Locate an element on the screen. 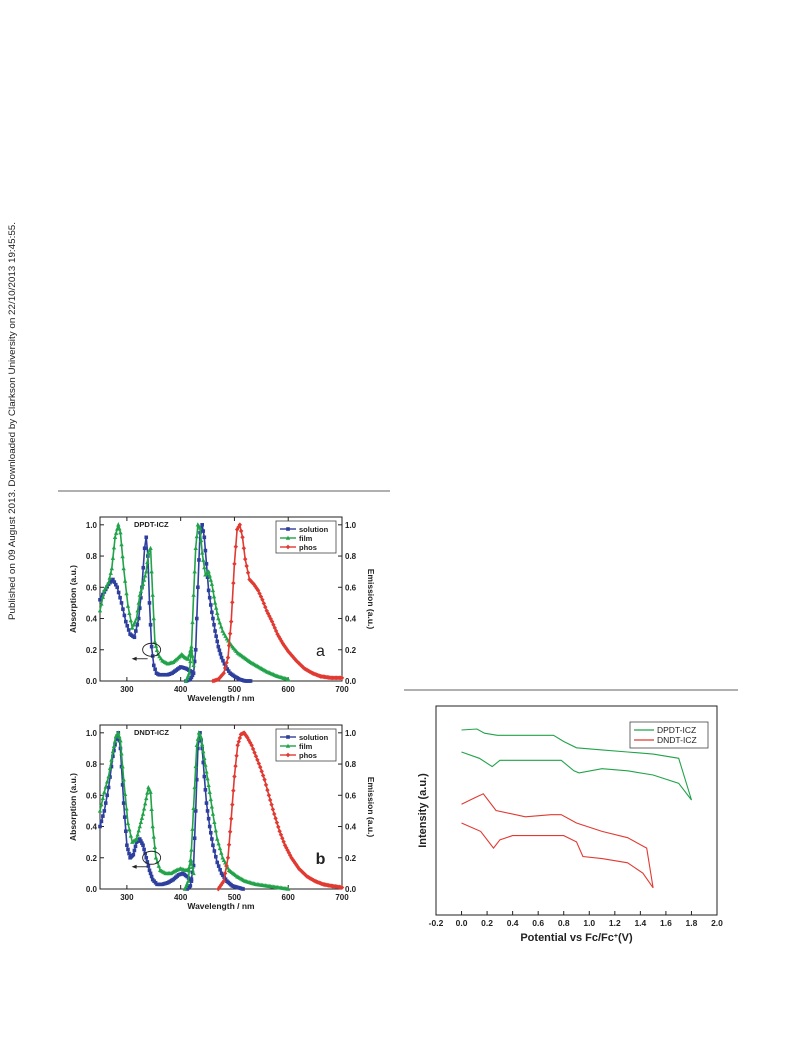  chart-a-y-tick-label-right: 0.8 is located at coordinates (351, 556).